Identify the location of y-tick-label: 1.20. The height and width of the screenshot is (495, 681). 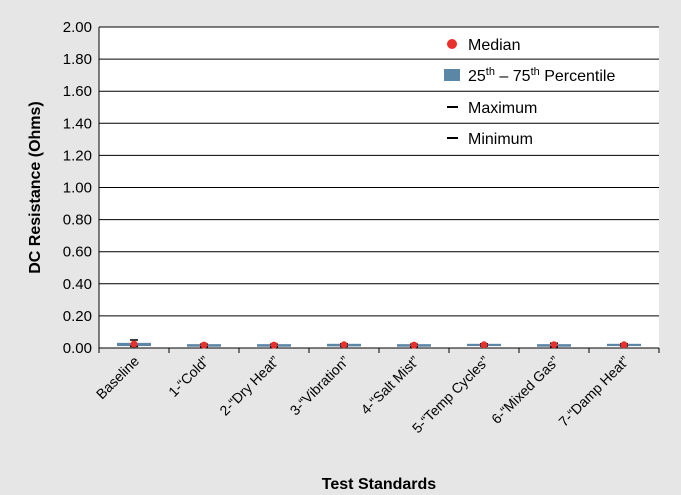
(77, 155).